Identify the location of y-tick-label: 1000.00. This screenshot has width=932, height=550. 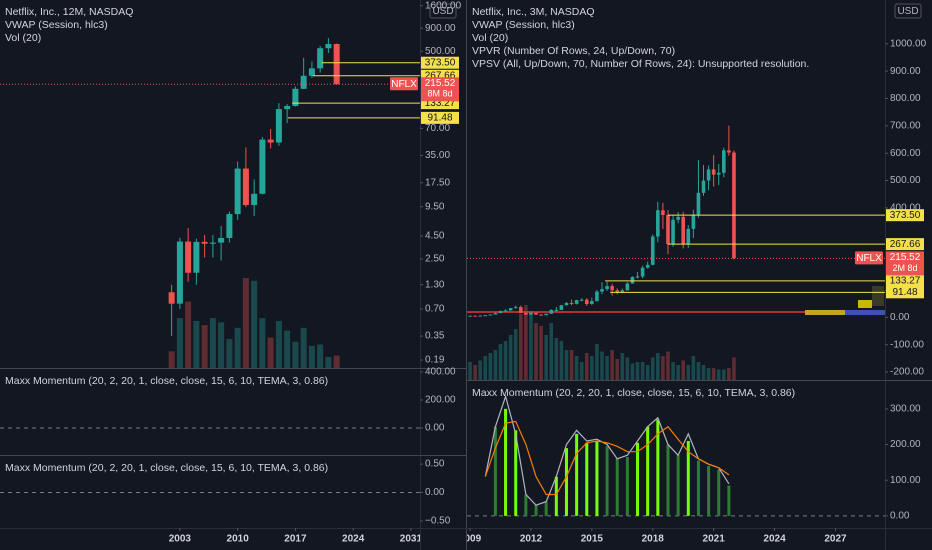
(908, 43).